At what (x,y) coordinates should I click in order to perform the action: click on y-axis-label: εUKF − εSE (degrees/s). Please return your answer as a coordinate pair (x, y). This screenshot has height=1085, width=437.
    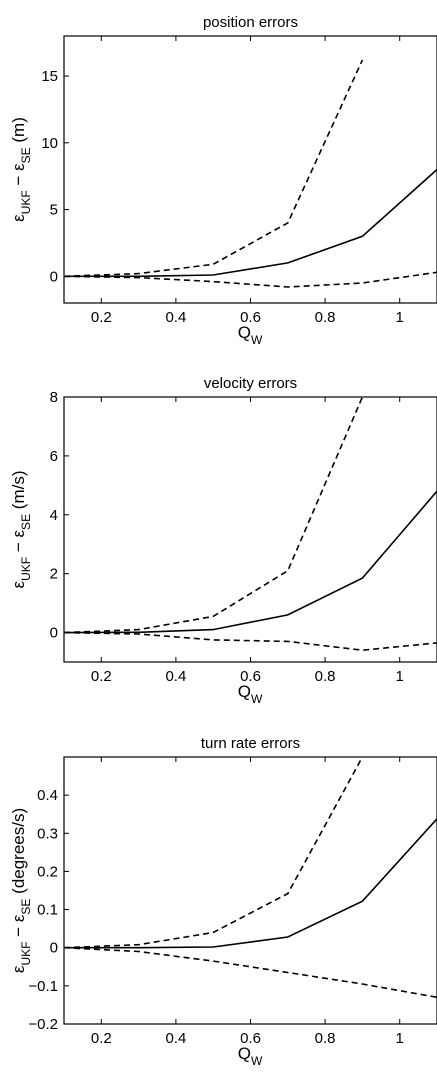
    Looking at the image, I should click on (21, 890).